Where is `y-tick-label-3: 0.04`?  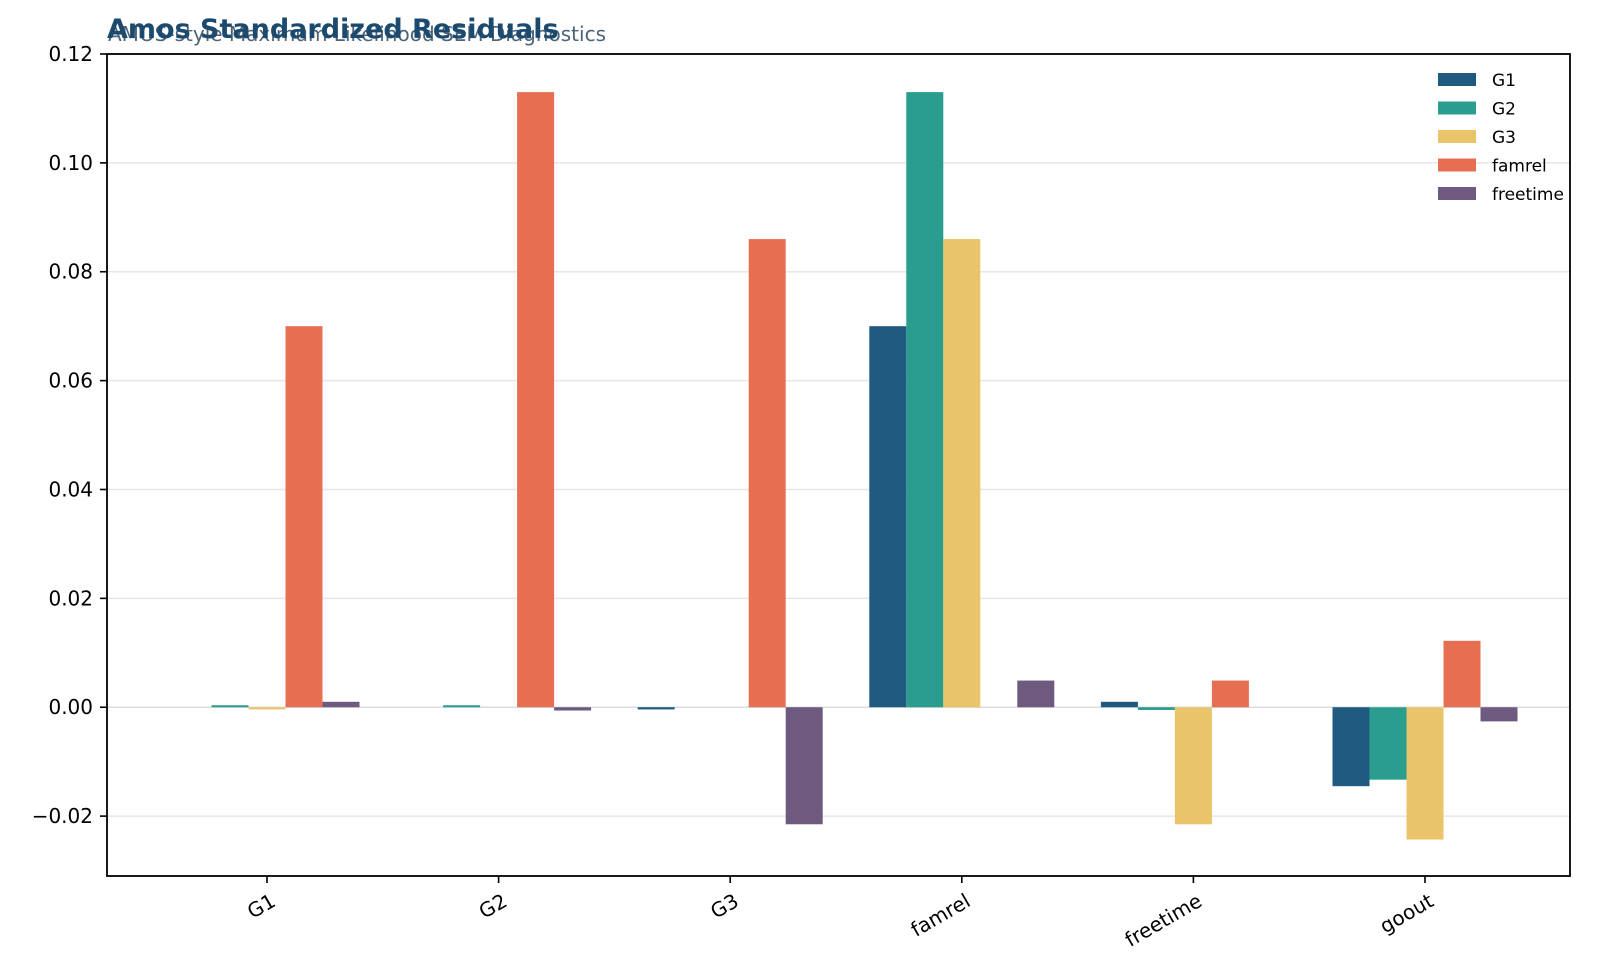 y-tick-label-3: 0.04 is located at coordinates (70, 489).